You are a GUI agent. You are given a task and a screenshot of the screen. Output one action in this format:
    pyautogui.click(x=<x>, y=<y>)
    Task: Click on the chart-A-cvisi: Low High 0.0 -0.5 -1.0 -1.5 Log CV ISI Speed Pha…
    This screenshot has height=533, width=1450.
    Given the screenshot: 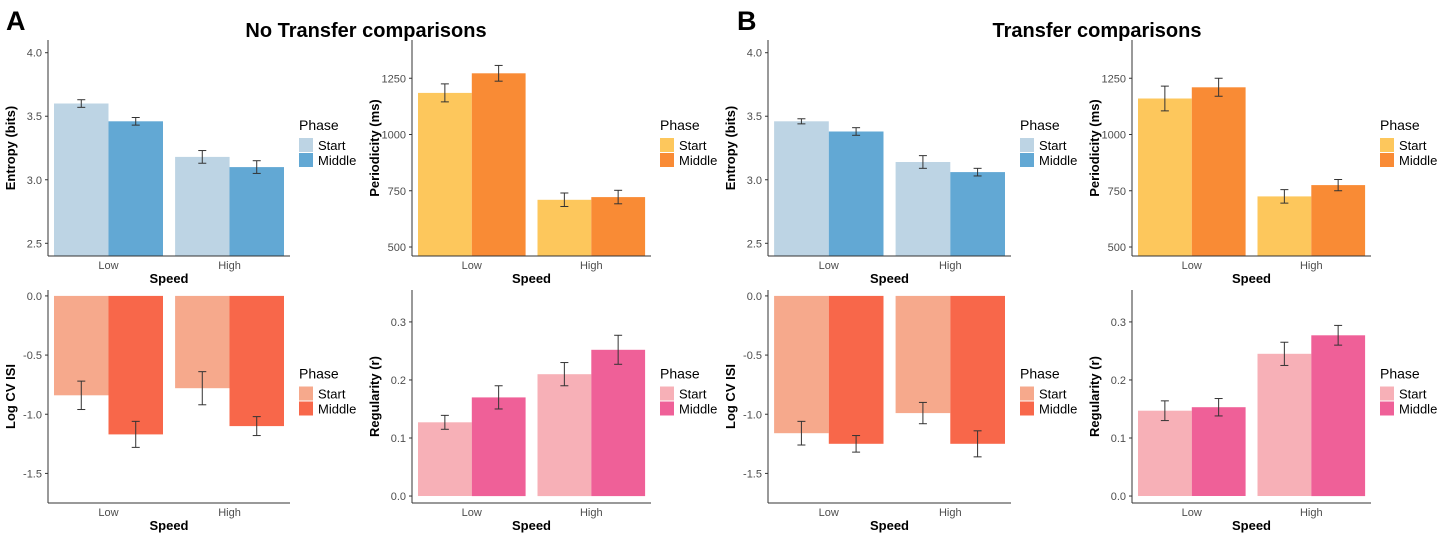 What is the action you would take?
    pyautogui.click(x=179, y=411)
    